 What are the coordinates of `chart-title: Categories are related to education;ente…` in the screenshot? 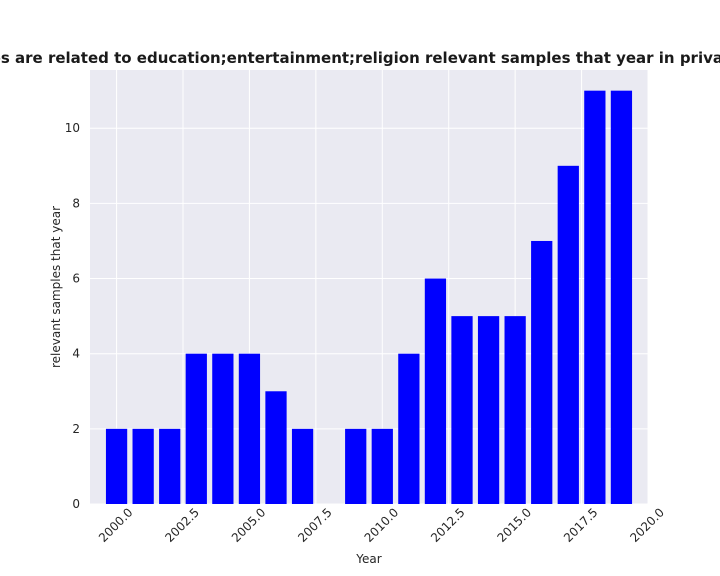 It's located at (360, 58).